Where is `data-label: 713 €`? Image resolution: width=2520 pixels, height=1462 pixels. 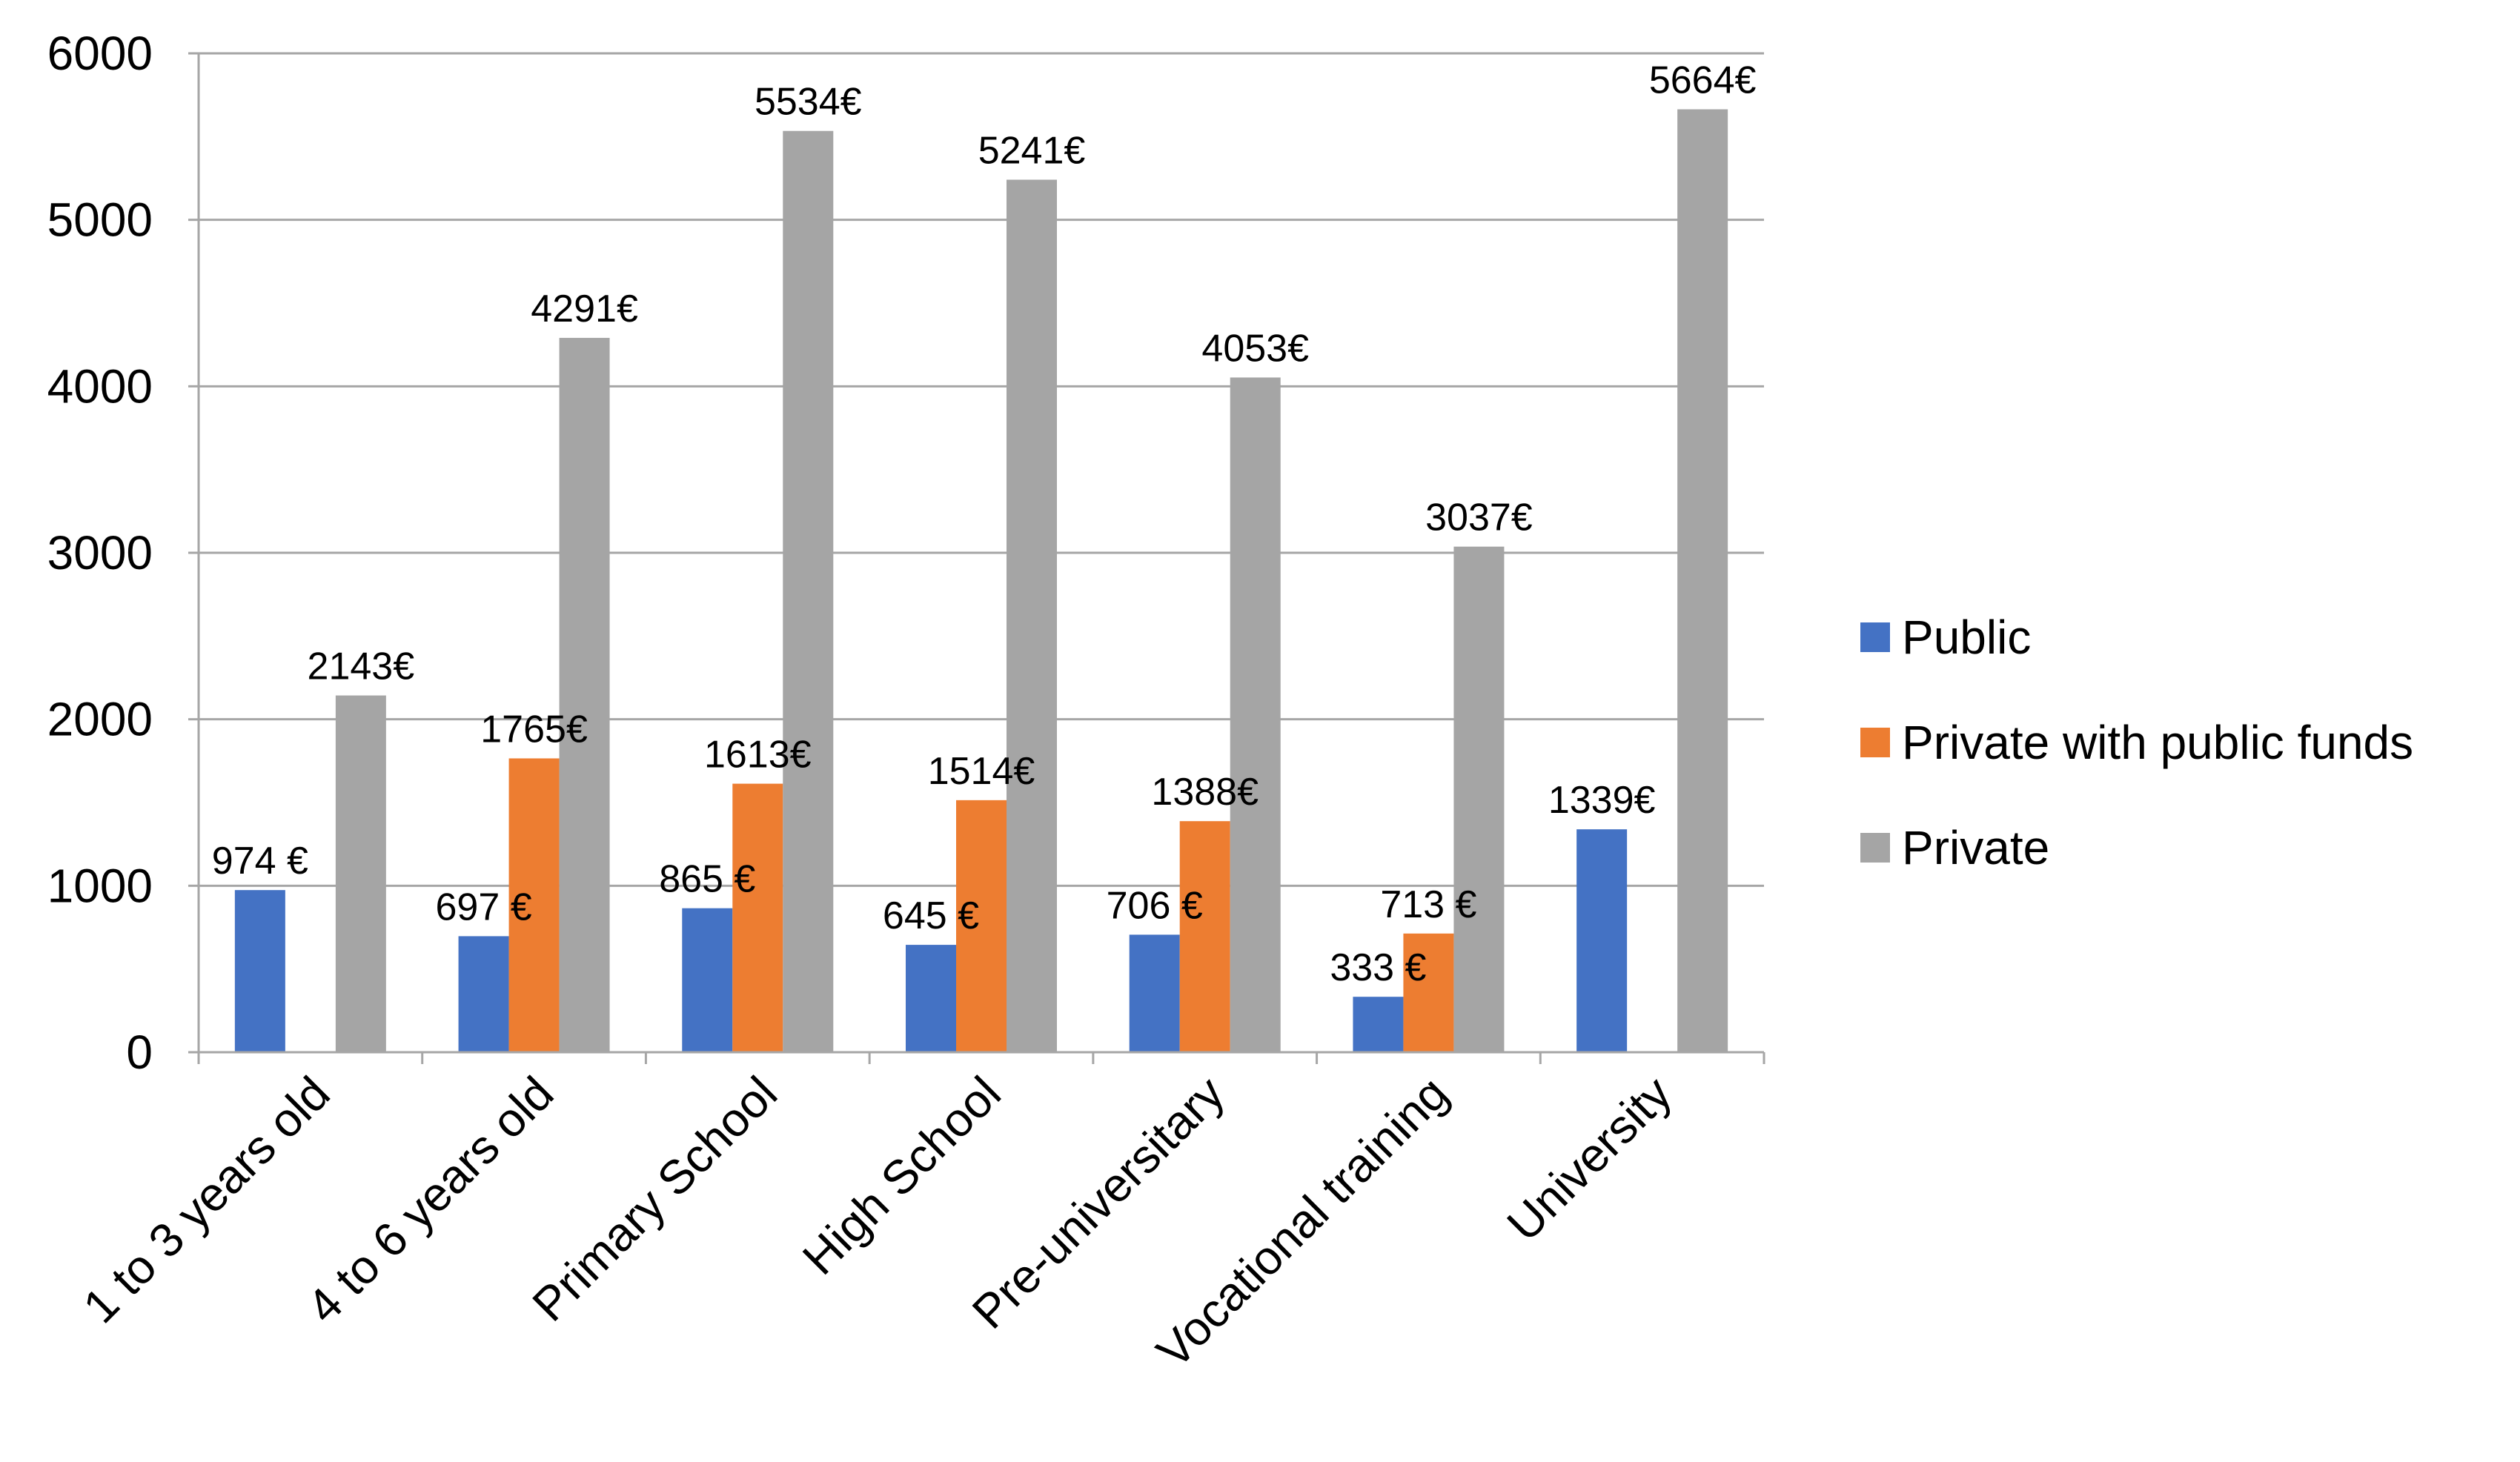
data-label: 713 € is located at coordinates (1428, 904).